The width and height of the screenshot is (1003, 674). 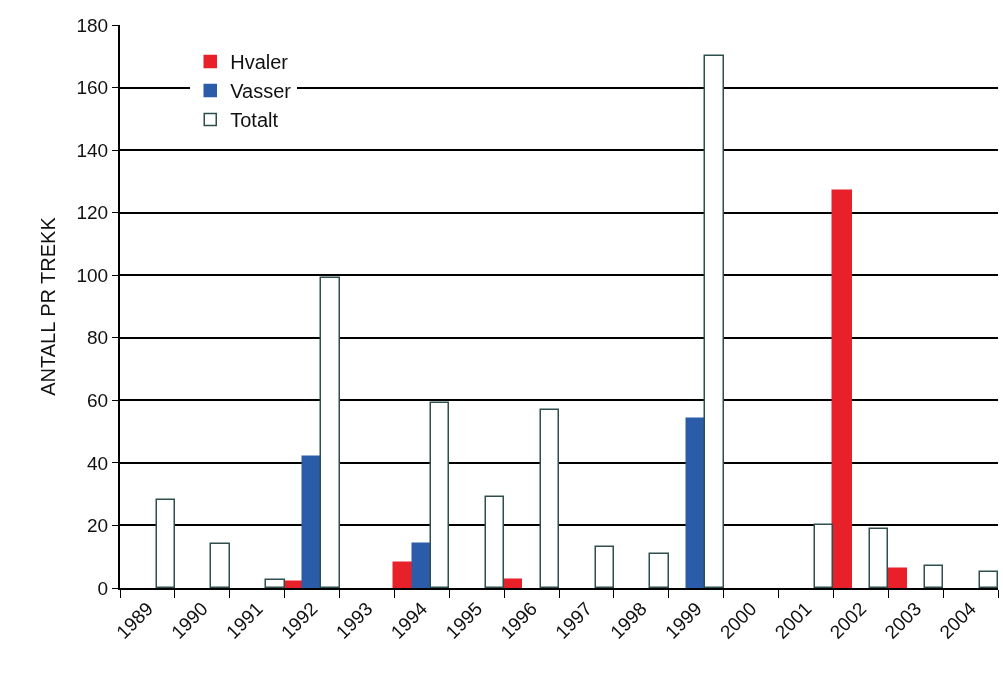 I want to click on y-tick-label: 40, so click(x=98, y=463).